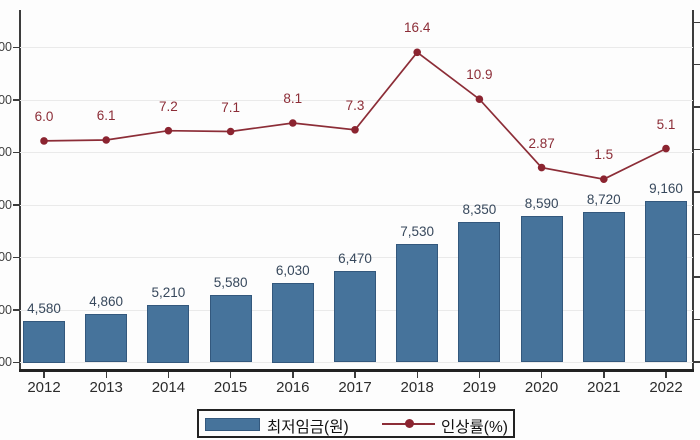 The image size is (700, 440). I want to click on x-axis-year-label: 2013, so click(106, 387).